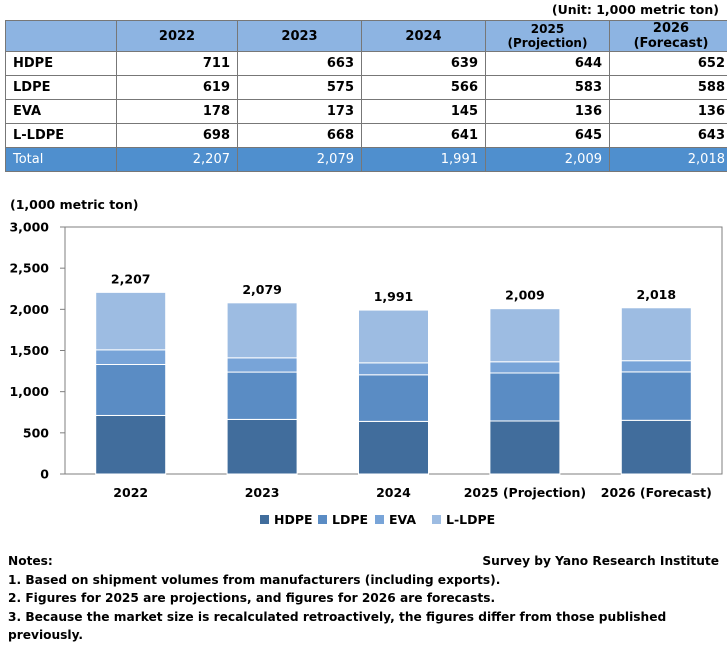  I want to click on table-header-cell: 2023, so click(300, 36).